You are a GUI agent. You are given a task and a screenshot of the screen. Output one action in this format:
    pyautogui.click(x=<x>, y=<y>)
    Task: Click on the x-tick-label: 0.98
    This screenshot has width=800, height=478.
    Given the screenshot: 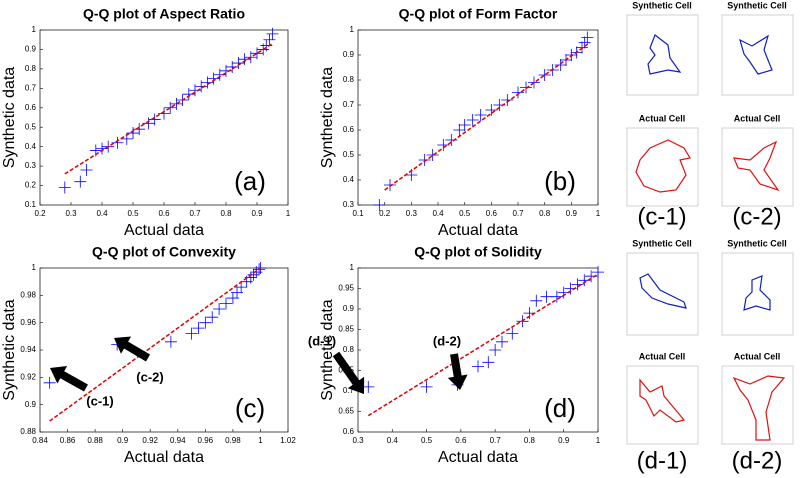 What is the action you would take?
    pyautogui.click(x=233, y=440)
    